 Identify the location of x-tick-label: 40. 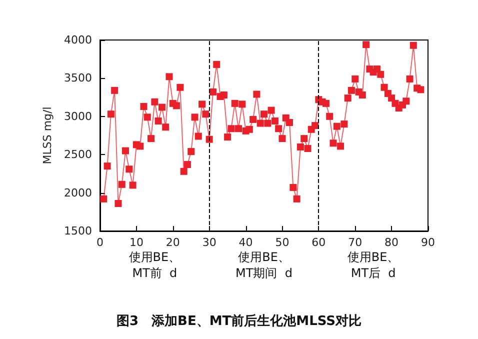
(245, 242).